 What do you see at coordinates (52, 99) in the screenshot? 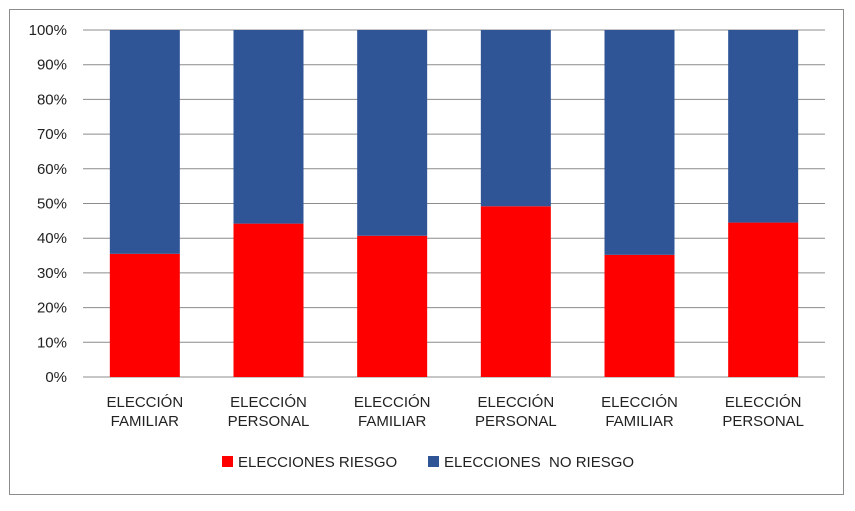
I see `y-tick-label: 80%` at bounding box center [52, 99].